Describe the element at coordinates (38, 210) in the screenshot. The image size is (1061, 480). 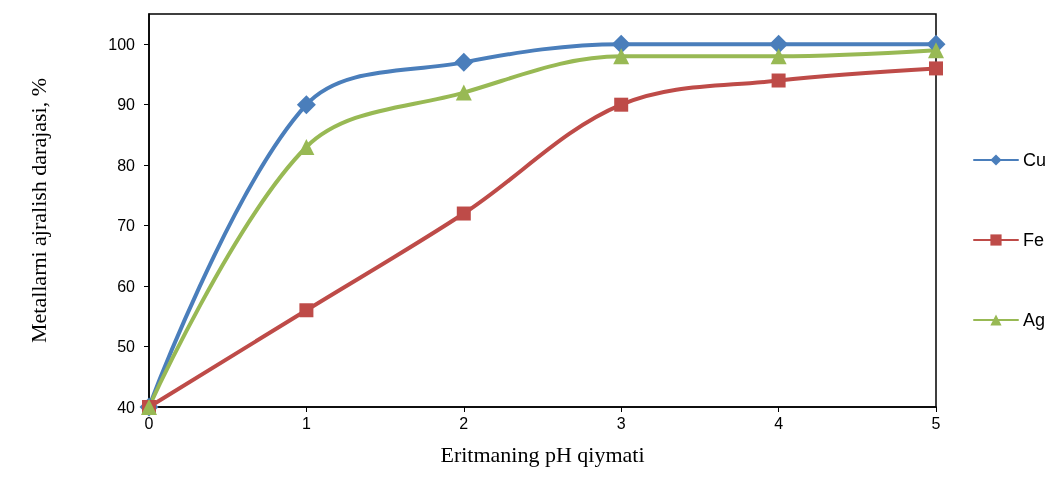
I see `y-axis-title: Metallarni ajralish darajasi, %` at that location.